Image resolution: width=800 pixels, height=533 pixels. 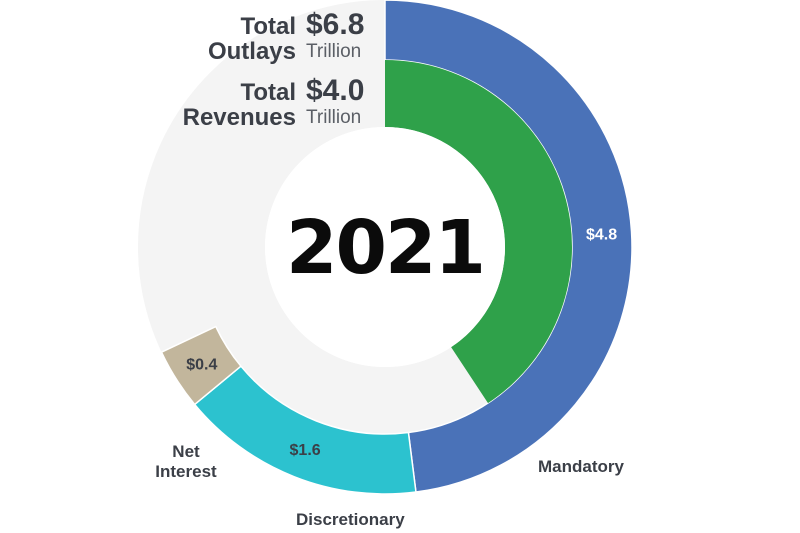 I want to click on value-label-net-interest: $0.4, so click(x=201, y=364).